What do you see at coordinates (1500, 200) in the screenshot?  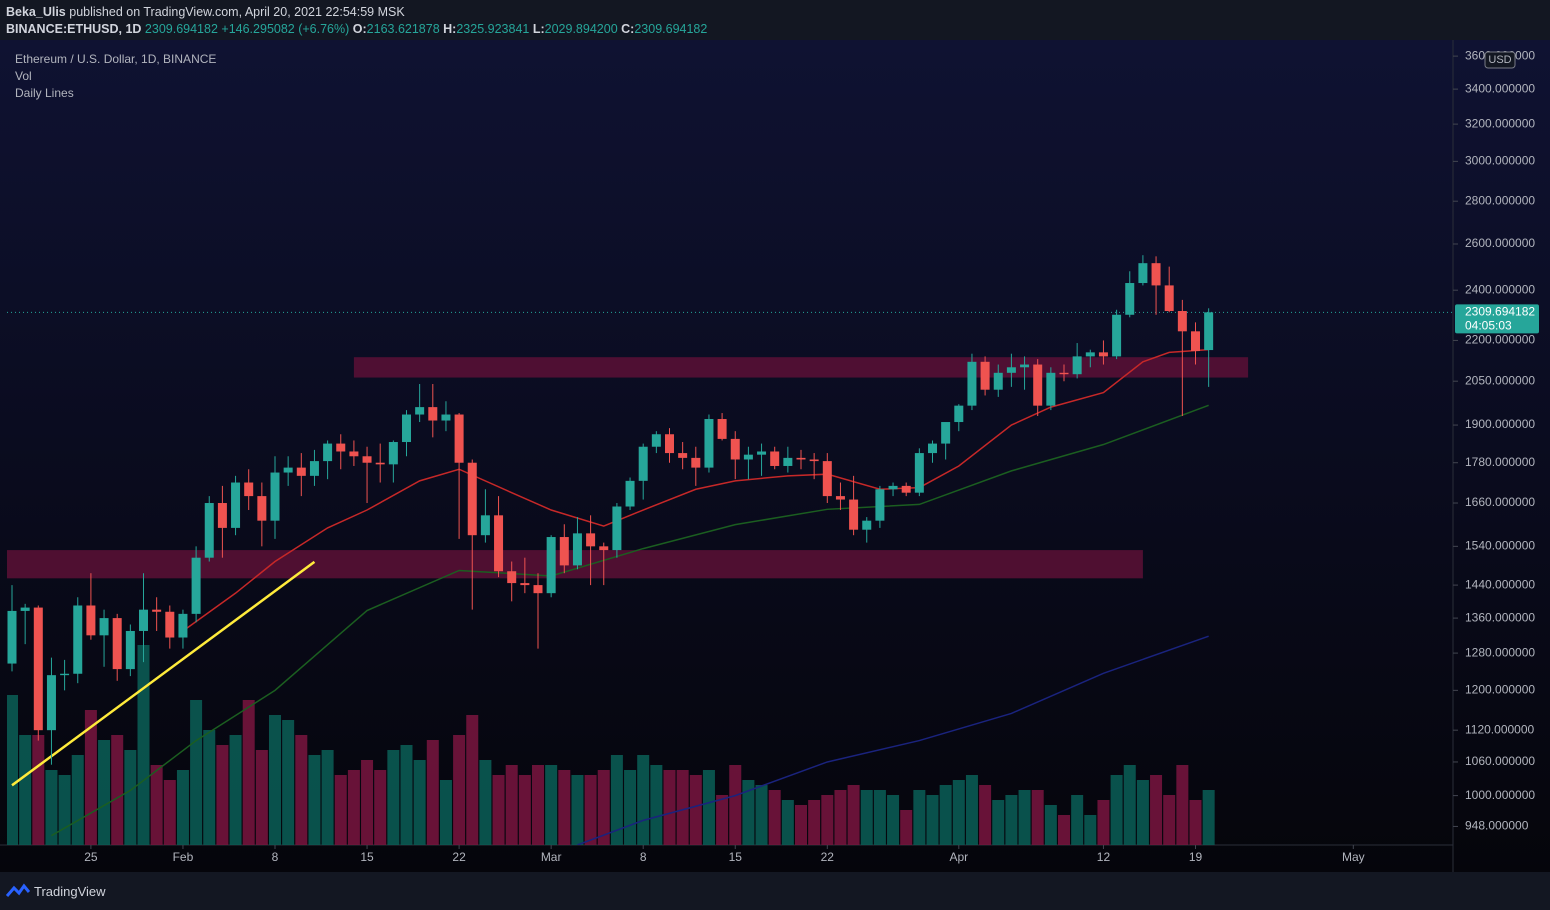 I see `y-tick-label: 2800.000000` at bounding box center [1500, 200].